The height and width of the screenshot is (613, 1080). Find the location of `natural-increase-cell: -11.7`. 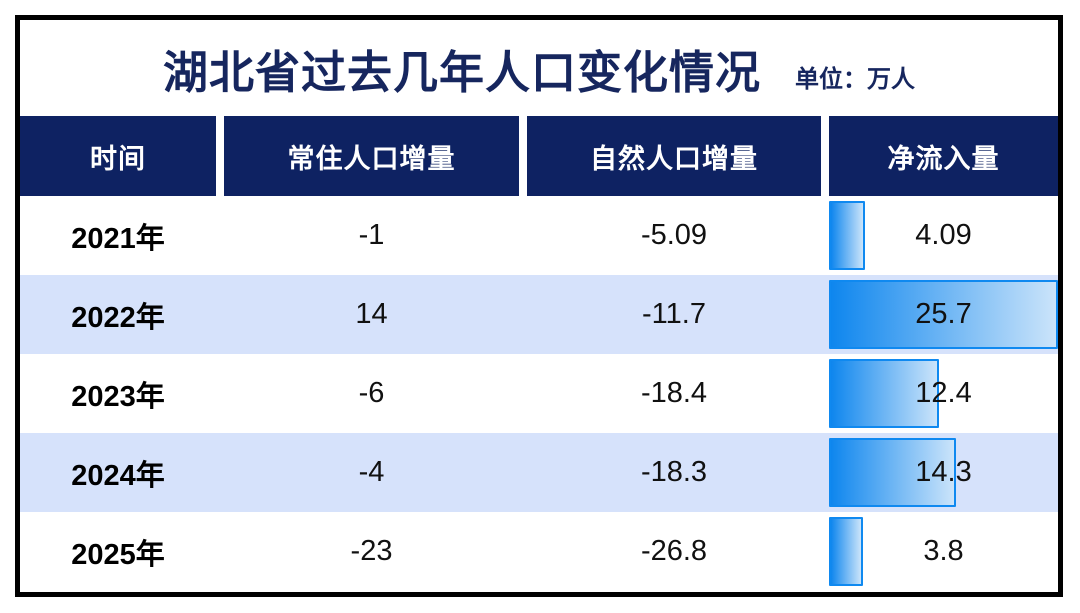

natural-increase-cell: -11.7 is located at coordinates (674, 314).